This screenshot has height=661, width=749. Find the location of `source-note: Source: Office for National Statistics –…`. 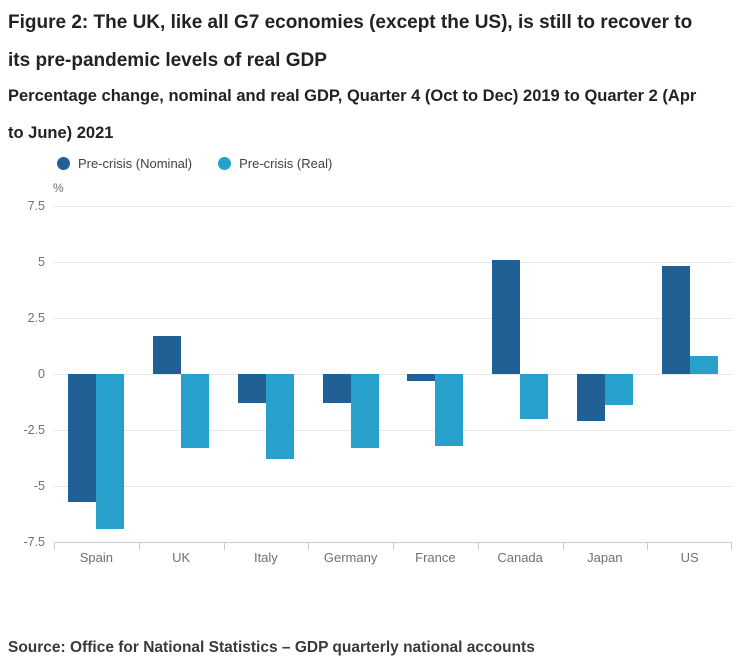

source-note: Source: Office for National Statistics –… is located at coordinates (271, 647).